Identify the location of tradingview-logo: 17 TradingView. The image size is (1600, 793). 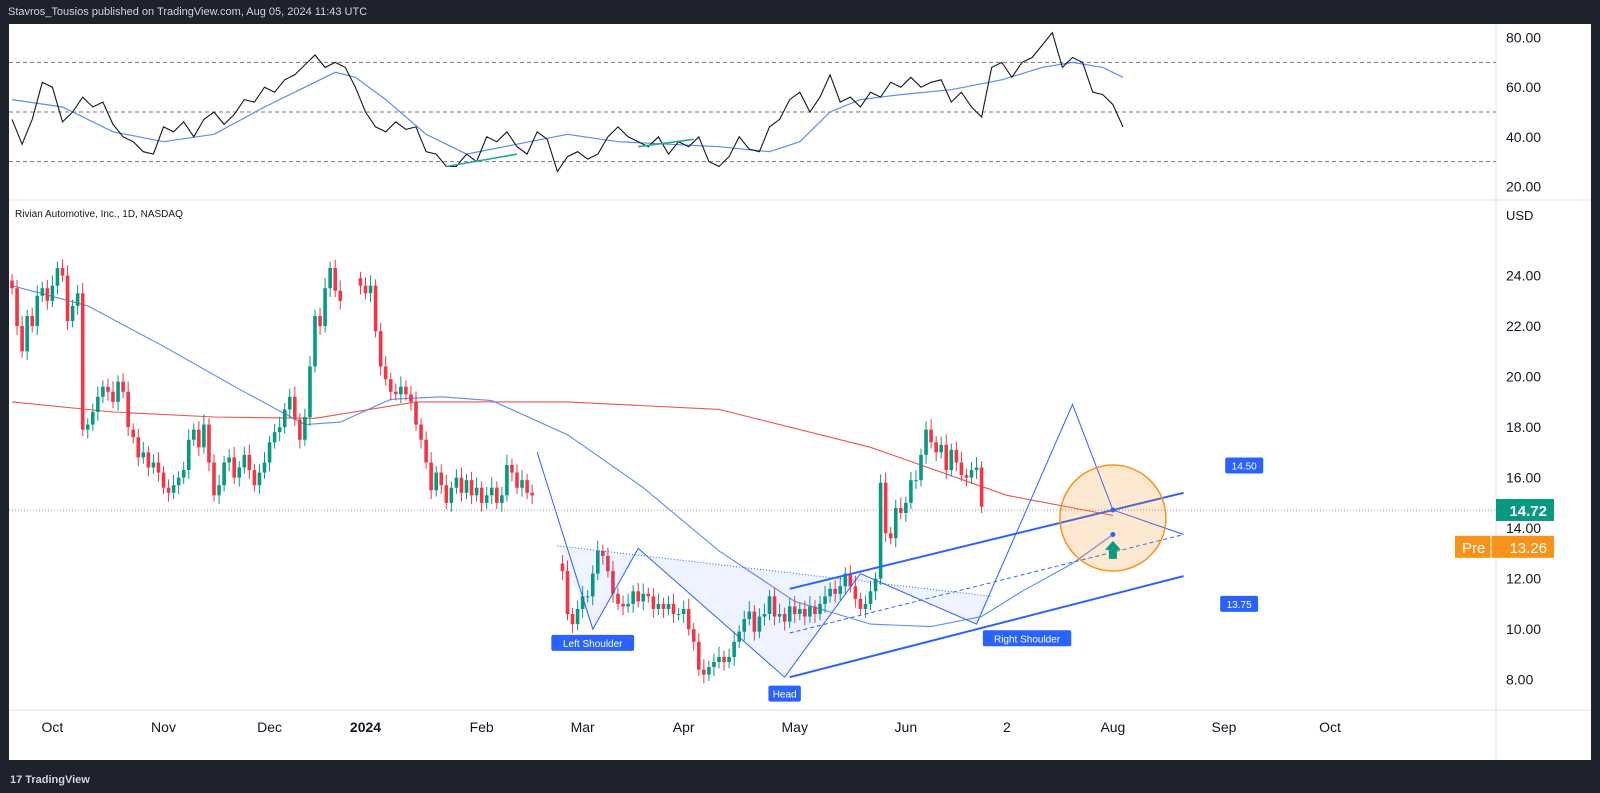
(50, 780).